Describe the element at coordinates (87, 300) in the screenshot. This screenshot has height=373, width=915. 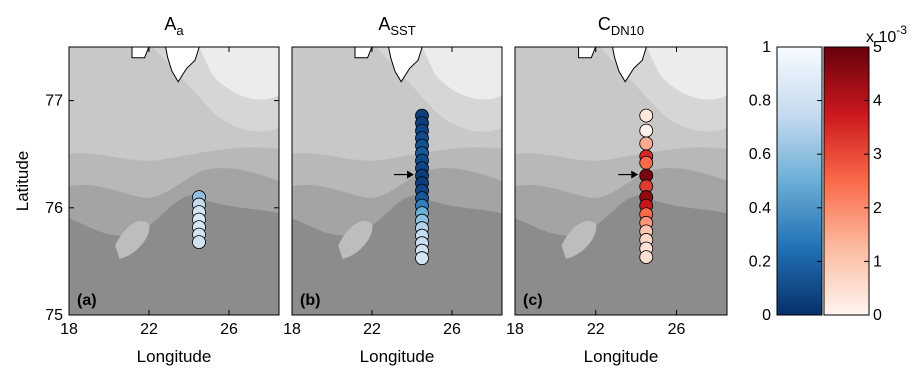
I see `panel-label: (a)` at that location.